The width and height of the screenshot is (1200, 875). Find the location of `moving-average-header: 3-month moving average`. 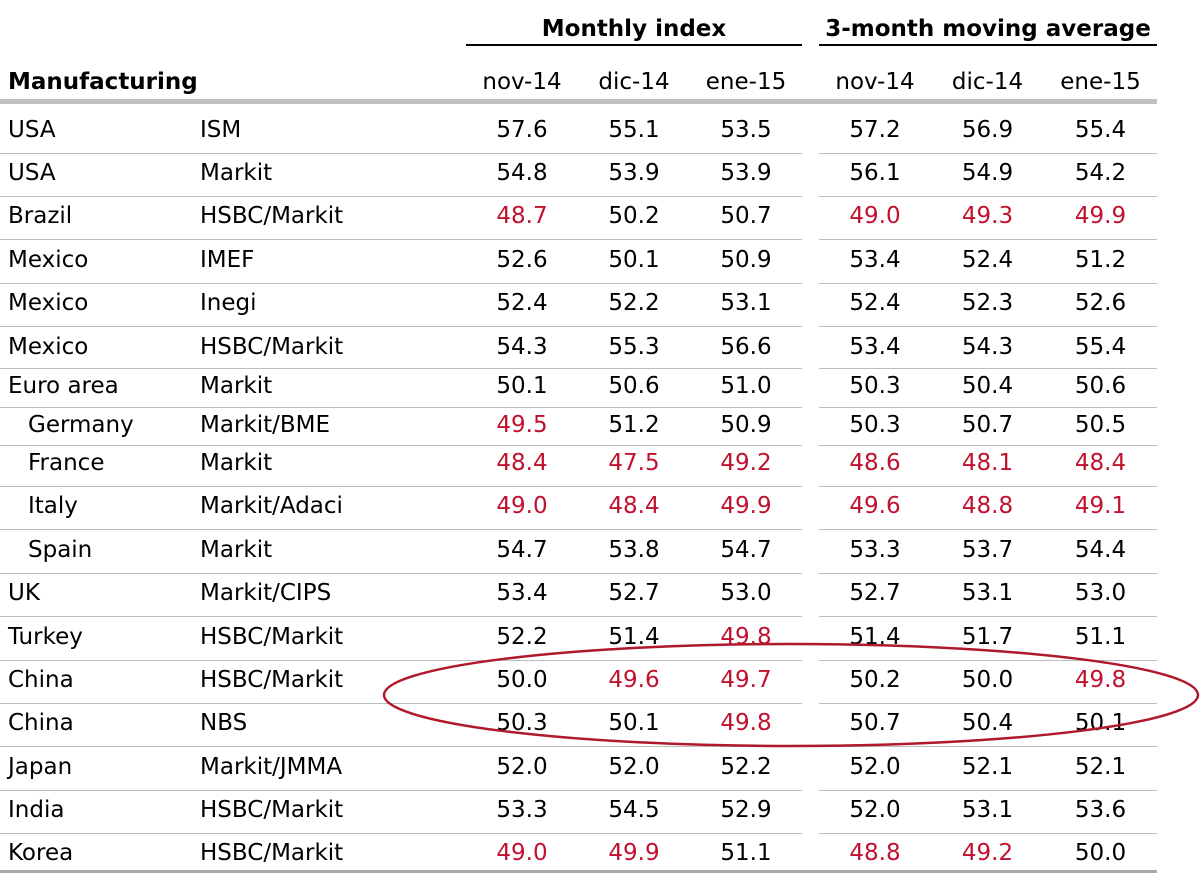

moving-average-header: 3-month moving average is located at coordinates (988, 29).